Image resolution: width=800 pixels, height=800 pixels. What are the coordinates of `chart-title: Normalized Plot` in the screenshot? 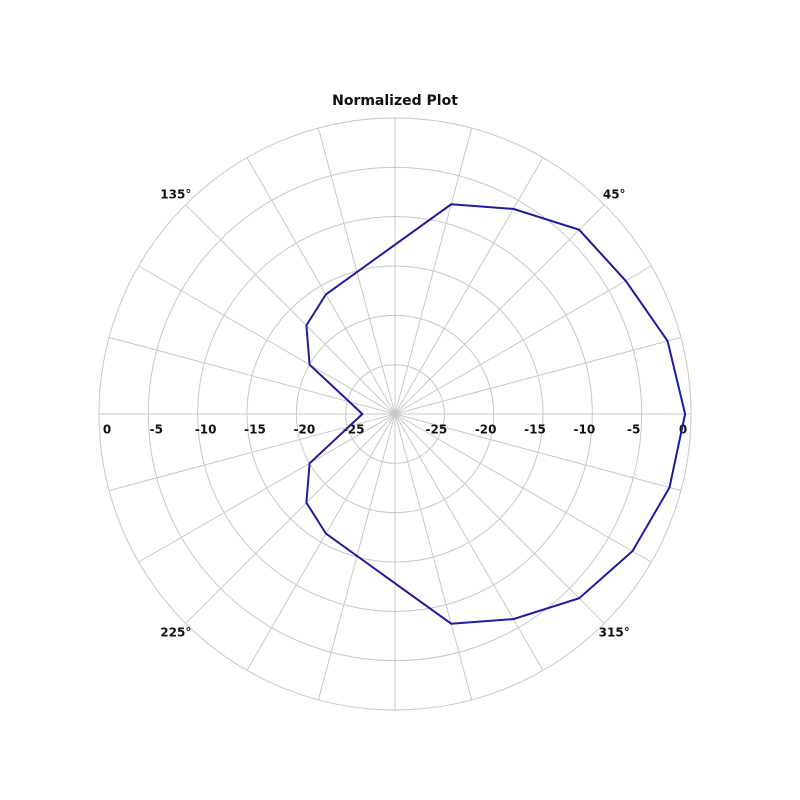 It's located at (395, 101).